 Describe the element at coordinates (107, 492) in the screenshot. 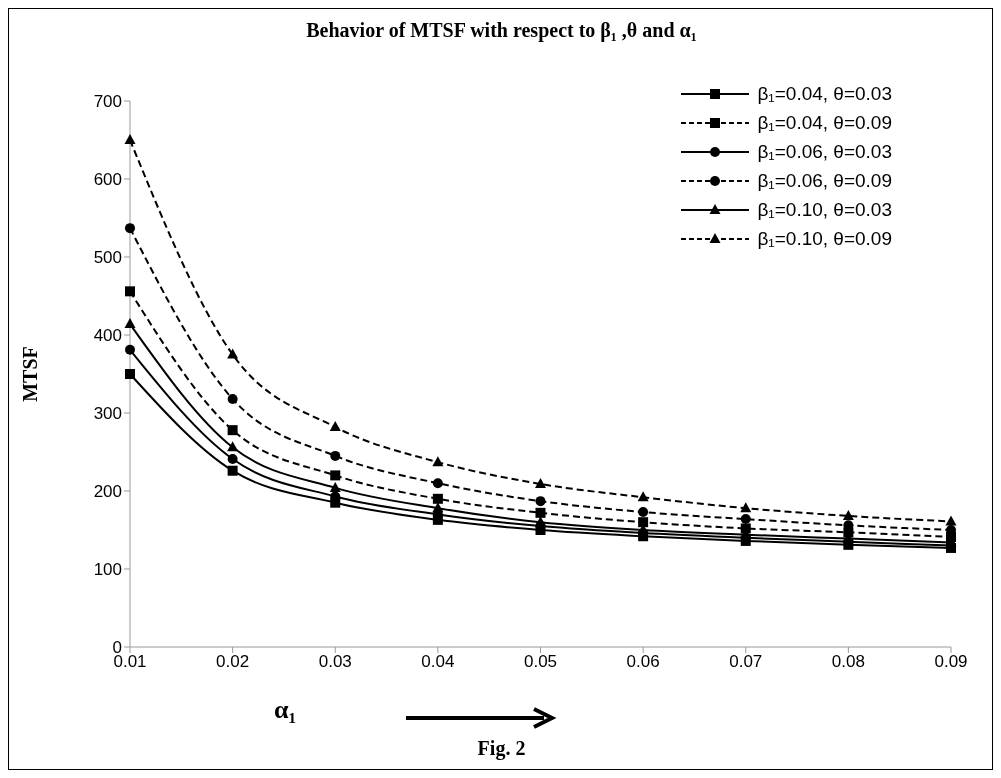

I see `y-tick-label: 200` at that location.